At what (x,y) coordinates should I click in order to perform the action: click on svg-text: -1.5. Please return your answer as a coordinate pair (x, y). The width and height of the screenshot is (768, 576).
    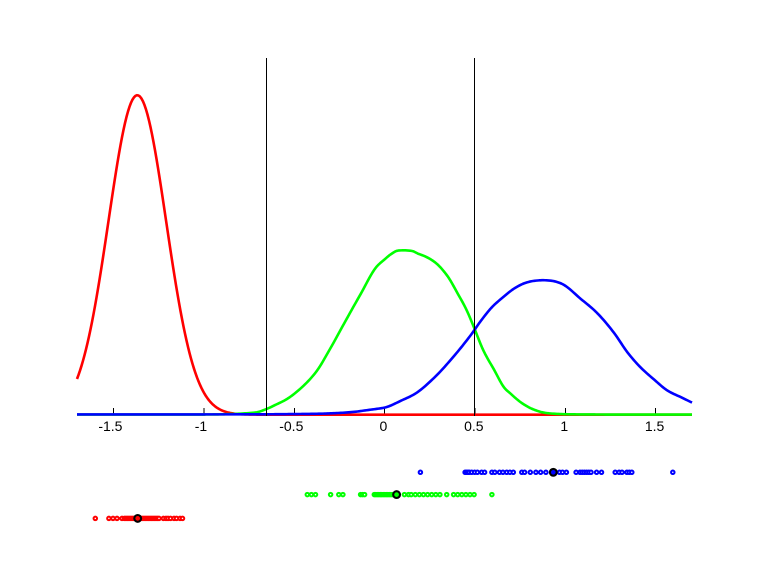
    Looking at the image, I should click on (110, 426).